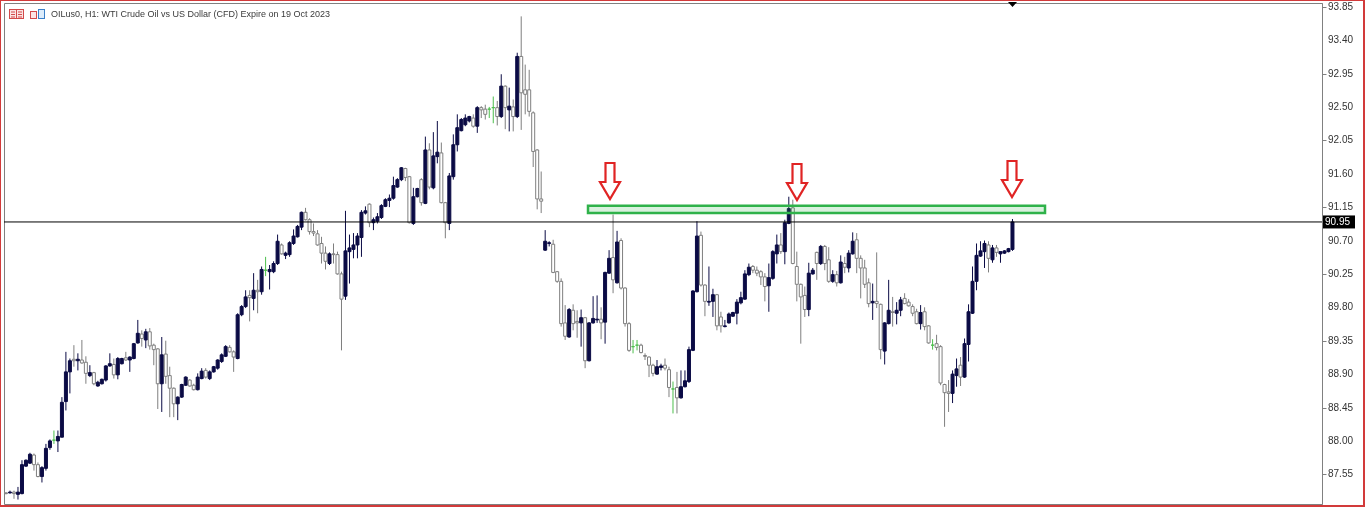 Image resolution: width=1365 pixels, height=507 pixels. Describe the element at coordinates (1341, 6) in the screenshot. I see `y-tick-label: 93.85` at that location.